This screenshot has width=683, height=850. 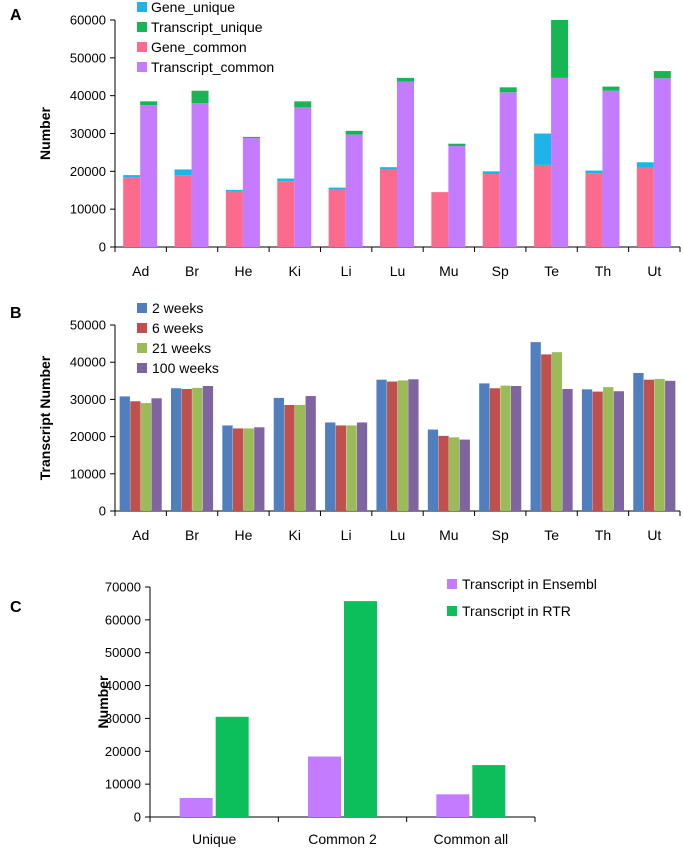 I want to click on legend-label: Transcript_unique, so click(x=207, y=27).